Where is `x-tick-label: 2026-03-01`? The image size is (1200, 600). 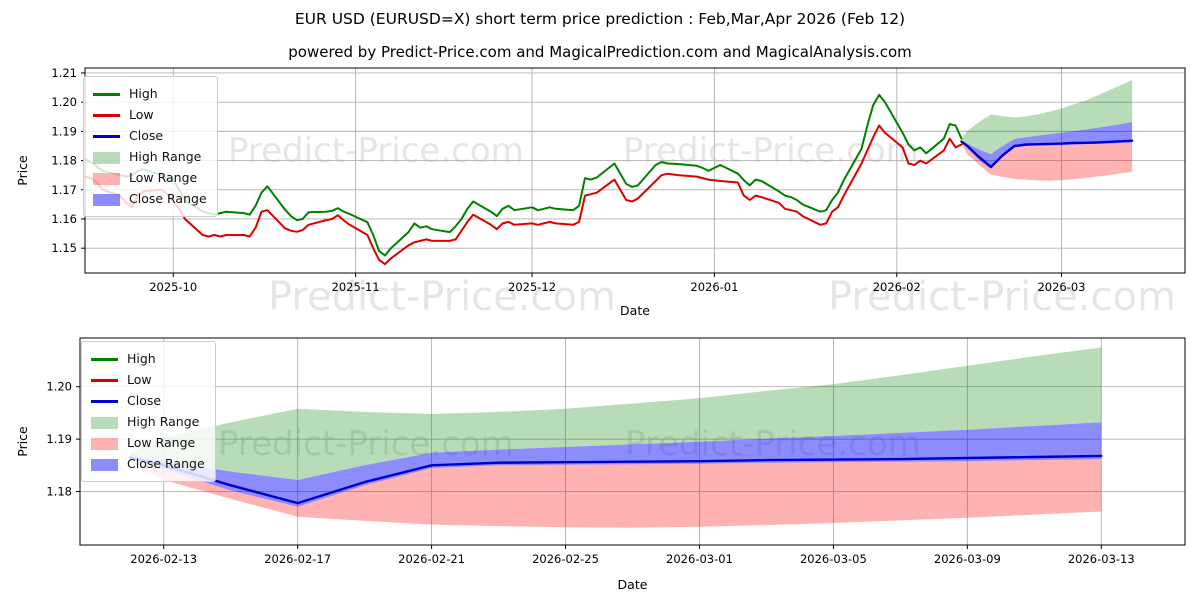
x-tick-label: 2026-03-01 is located at coordinates (699, 559).